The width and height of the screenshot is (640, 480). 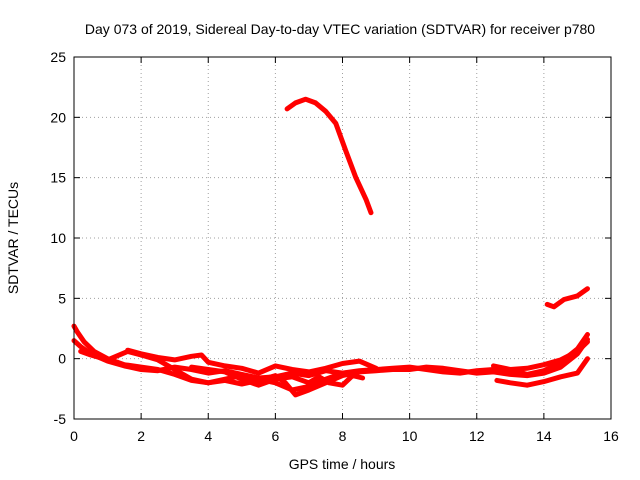 What do you see at coordinates (62, 359) in the screenshot?
I see `y-tick-label: 0` at bounding box center [62, 359].